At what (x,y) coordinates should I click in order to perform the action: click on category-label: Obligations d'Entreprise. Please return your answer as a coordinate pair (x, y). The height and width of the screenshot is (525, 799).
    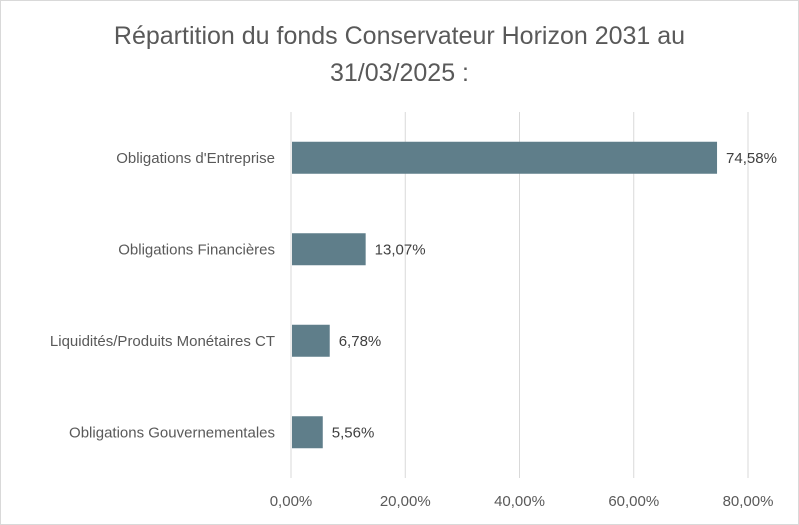
    Looking at the image, I should click on (195, 158).